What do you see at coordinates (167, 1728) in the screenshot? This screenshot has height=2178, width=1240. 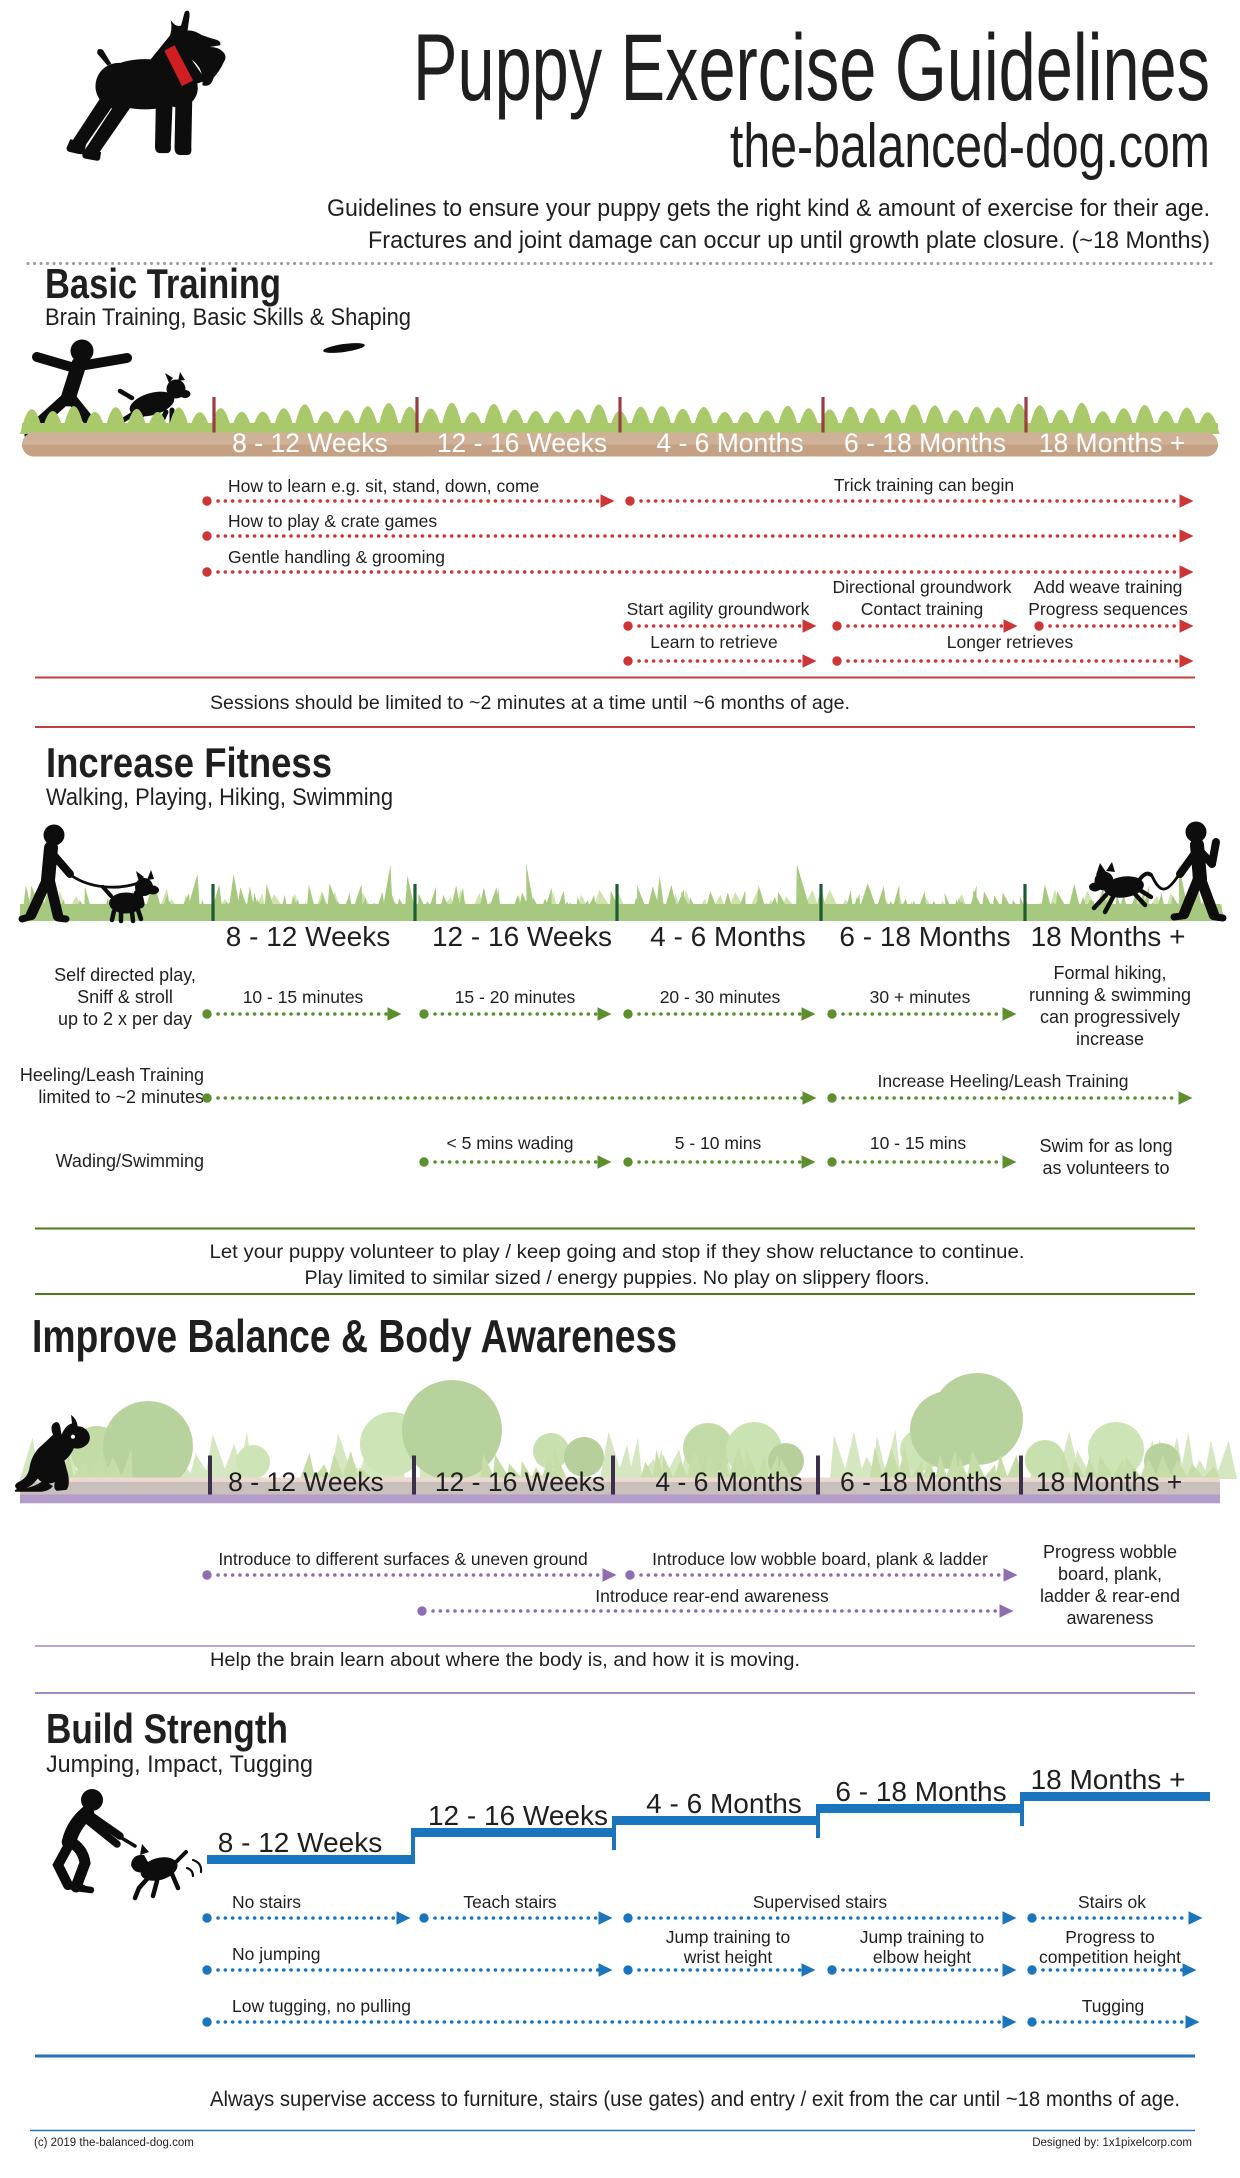 I see `svg-text: Build Strength` at bounding box center [167, 1728].